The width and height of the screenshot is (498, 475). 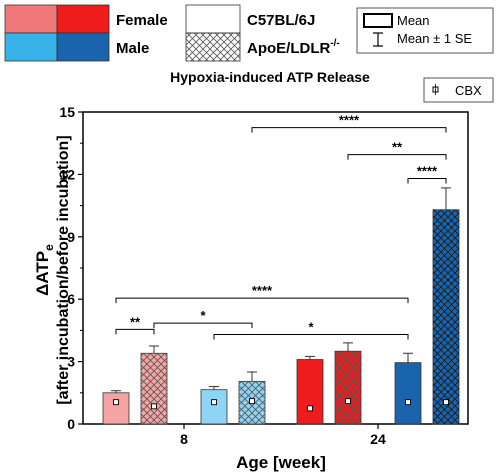 I want to click on legend-stats-box: Mean Mean ± 1 SE, so click(x=425, y=30).